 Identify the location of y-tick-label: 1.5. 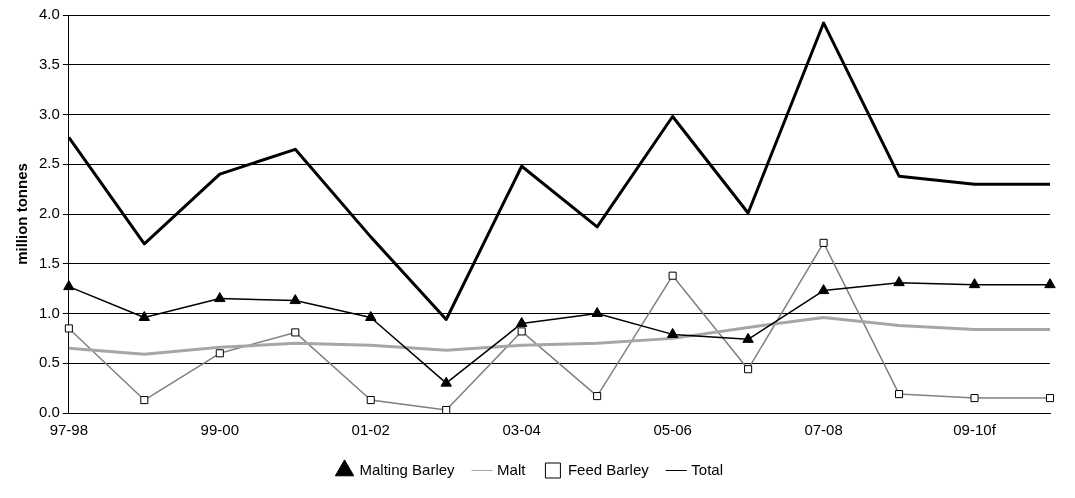
(49, 262).